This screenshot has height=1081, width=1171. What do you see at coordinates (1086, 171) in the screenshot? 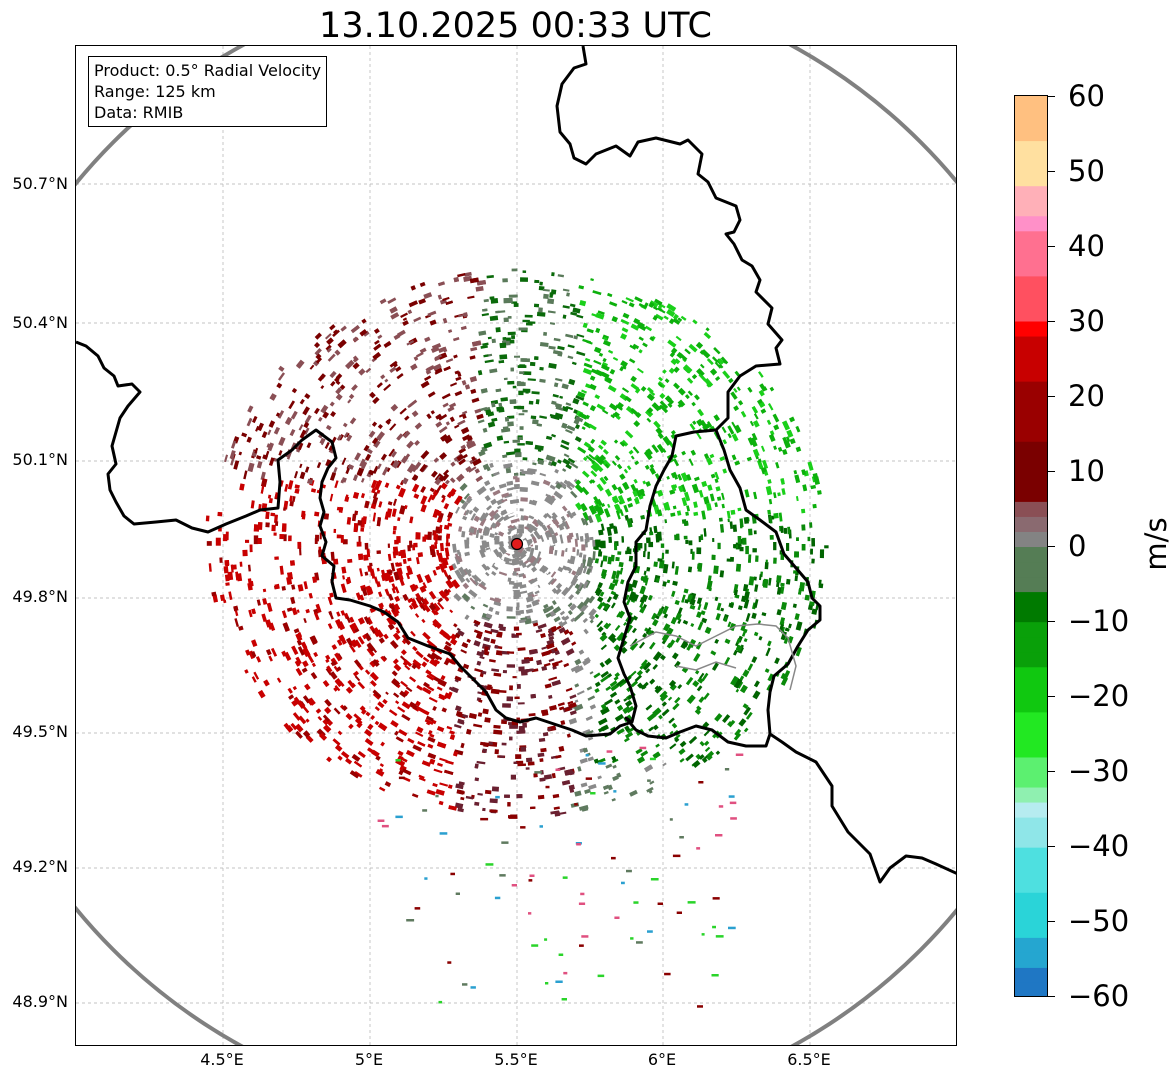
I see `colorbar-tick-label: 50` at bounding box center [1086, 171].